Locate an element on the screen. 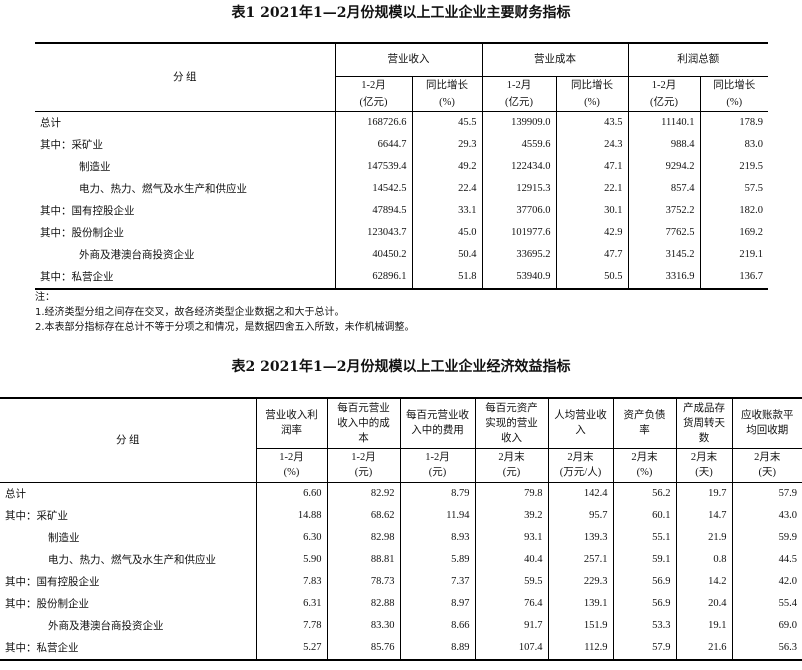  sub-header-line: (天) is located at coordinates (767, 472).